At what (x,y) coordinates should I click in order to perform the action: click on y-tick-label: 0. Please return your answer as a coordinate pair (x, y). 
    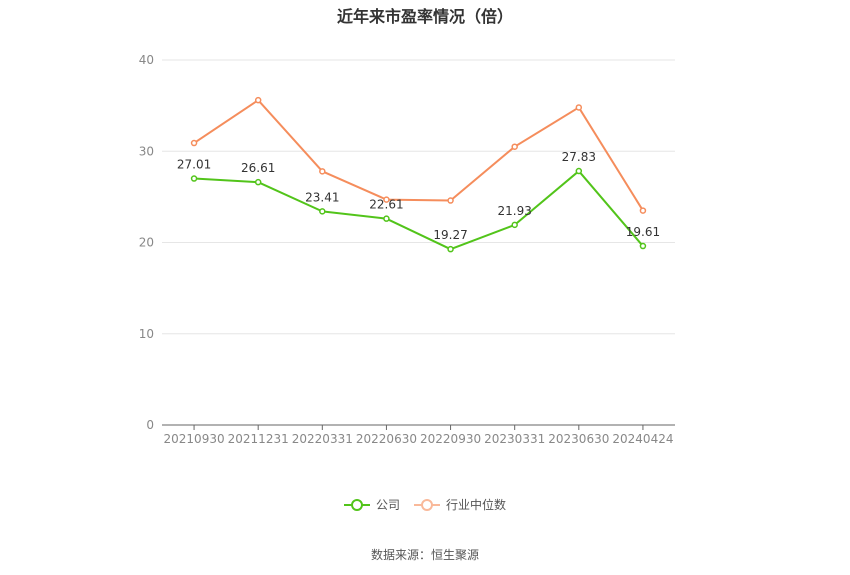
    Looking at the image, I should click on (150, 425).